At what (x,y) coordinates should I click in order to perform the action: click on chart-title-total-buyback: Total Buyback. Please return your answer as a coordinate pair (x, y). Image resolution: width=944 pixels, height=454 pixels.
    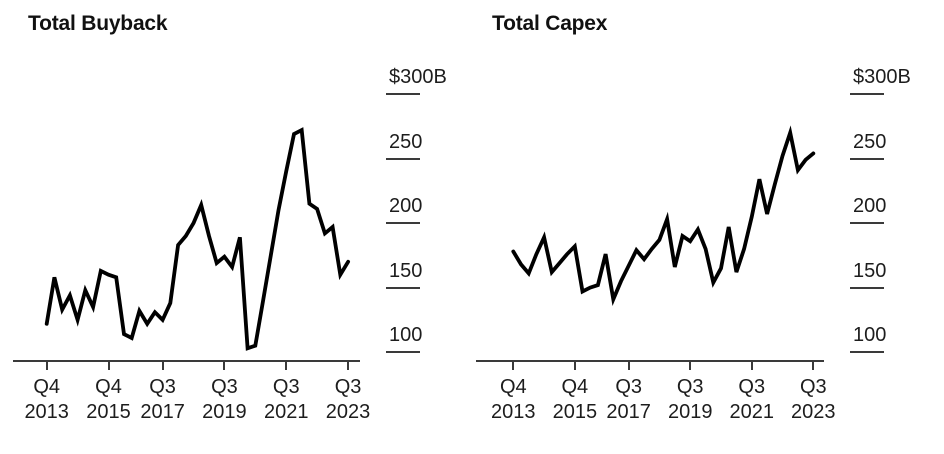
    Looking at the image, I should click on (98, 23).